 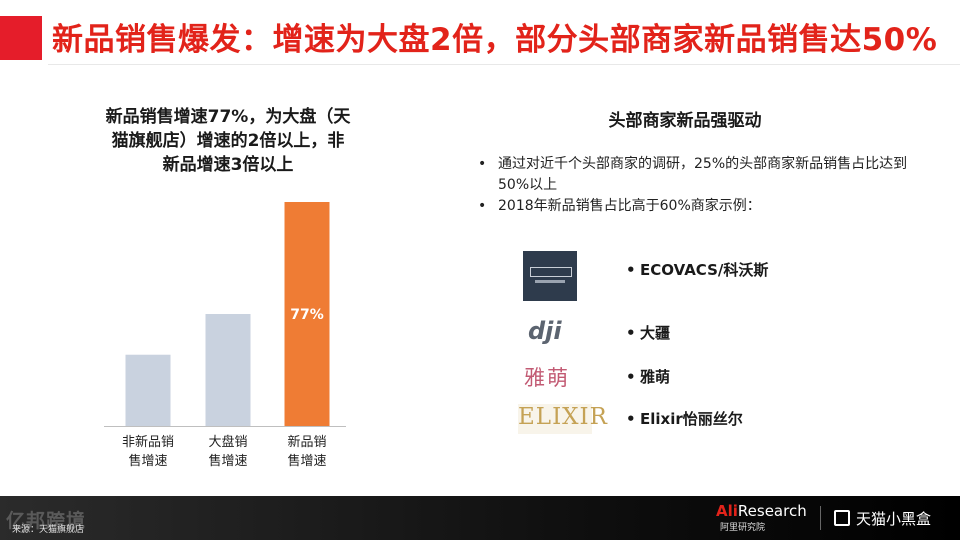 I want to click on ecovacs-logo-mark, so click(x=551, y=272).